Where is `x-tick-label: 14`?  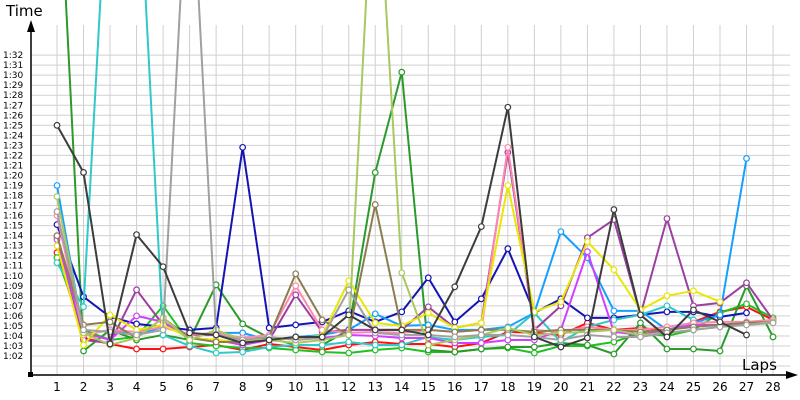 x-tick-label: 14 is located at coordinates (401, 387).